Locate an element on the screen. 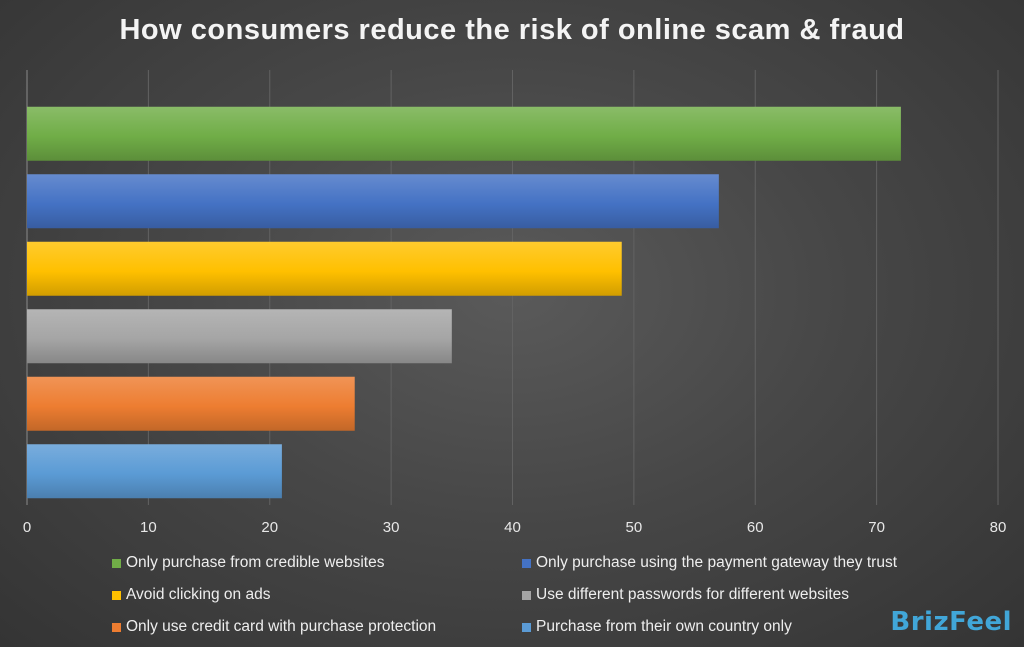 The image size is (1024, 647). brizfeel-logo: BrizFeel is located at coordinates (951, 622).